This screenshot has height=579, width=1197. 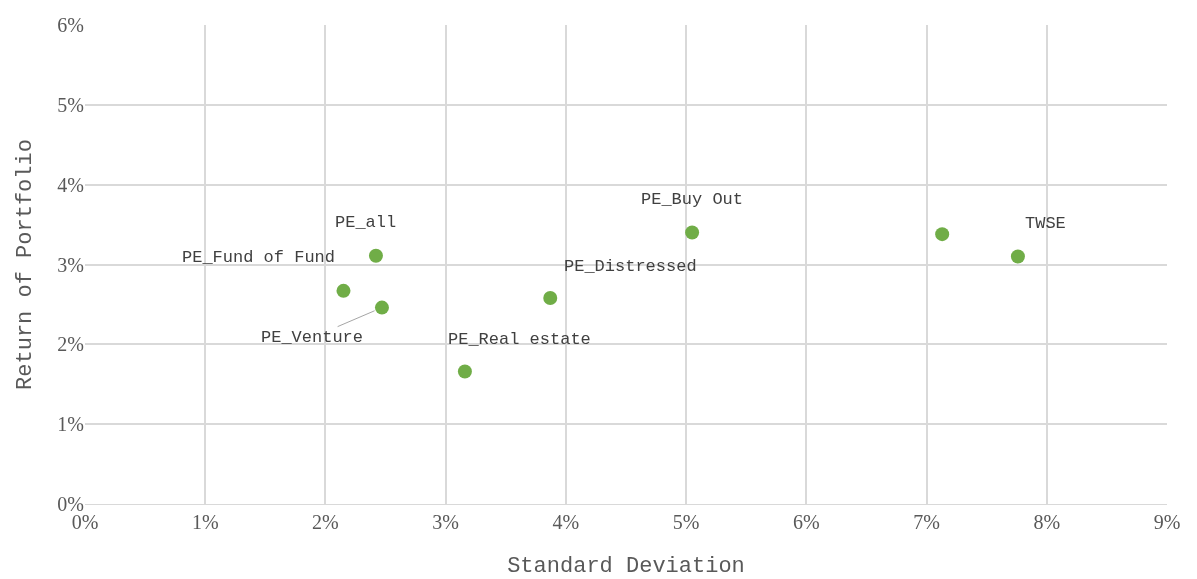 I want to click on annotation: PE_Venture, so click(x=312, y=337).